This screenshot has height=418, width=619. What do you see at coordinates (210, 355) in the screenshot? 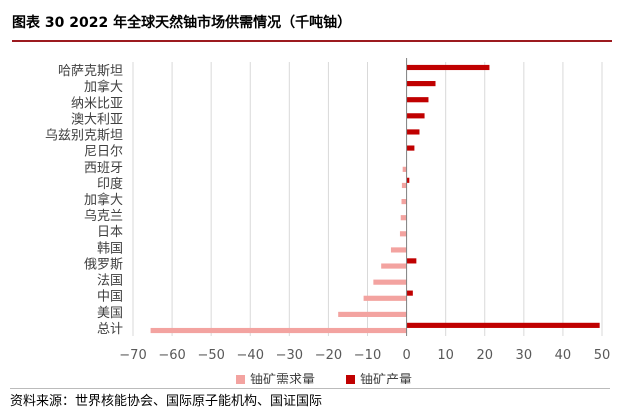
I see `x-tick-label: −50` at bounding box center [210, 355].